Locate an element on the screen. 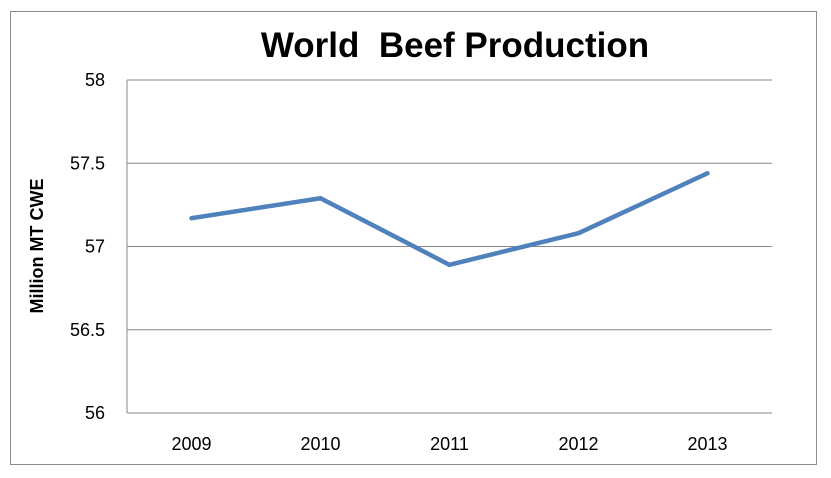 This screenshot has height=478, width=831. x-tick-label: 2011 is located at coordinates (449, 444).